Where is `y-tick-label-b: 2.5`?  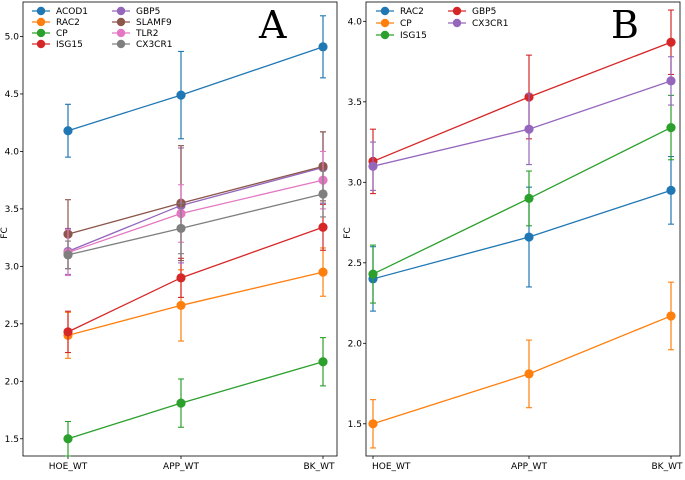
y-tick-label-b: 2.5 is located at coordinates (355, 264).